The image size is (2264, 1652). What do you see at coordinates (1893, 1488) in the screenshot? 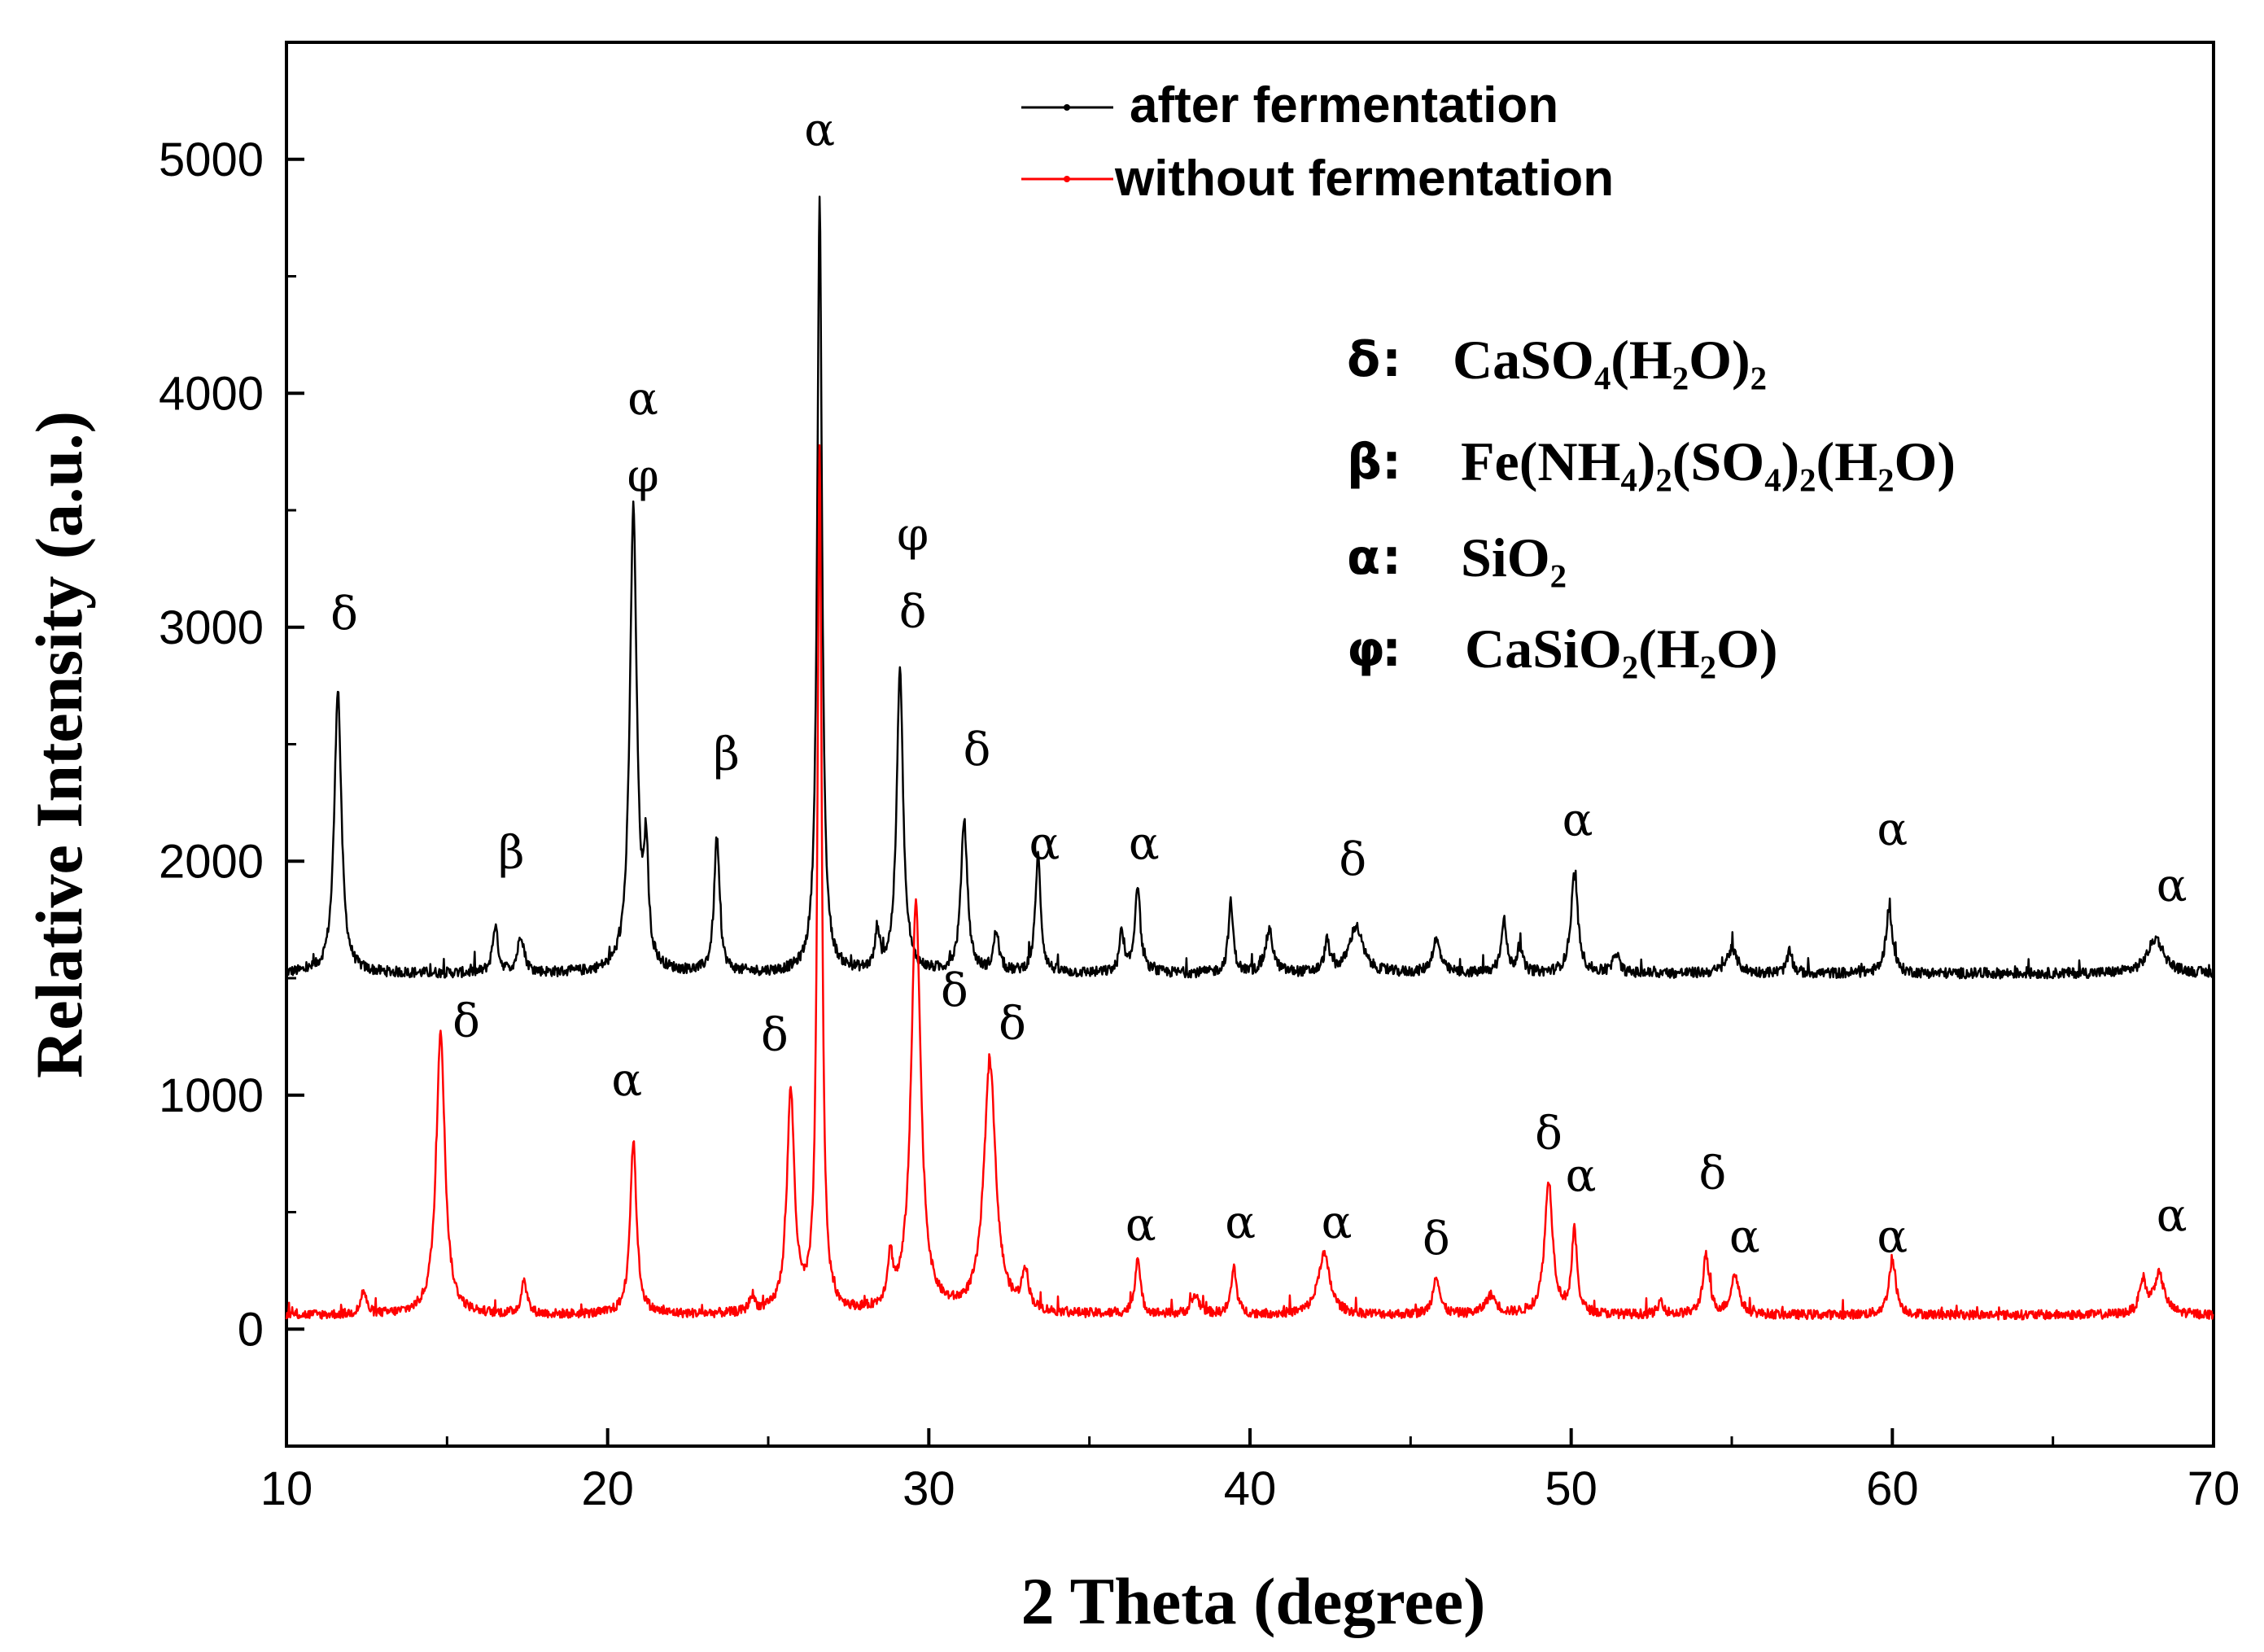
I see `x-tick-label: 60` at bounding box center [1893, 1488].